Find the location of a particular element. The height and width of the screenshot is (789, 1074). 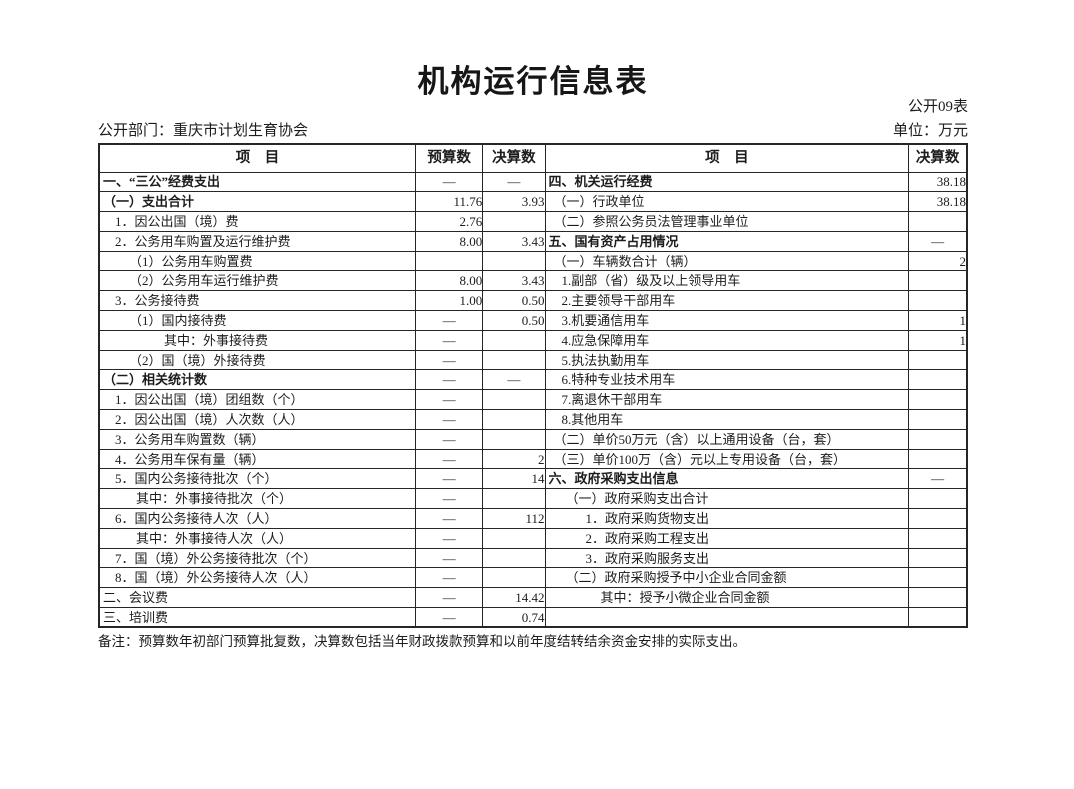

item-cell-right: 6.特种专业技术用车 is located at coordinates (727, 380).